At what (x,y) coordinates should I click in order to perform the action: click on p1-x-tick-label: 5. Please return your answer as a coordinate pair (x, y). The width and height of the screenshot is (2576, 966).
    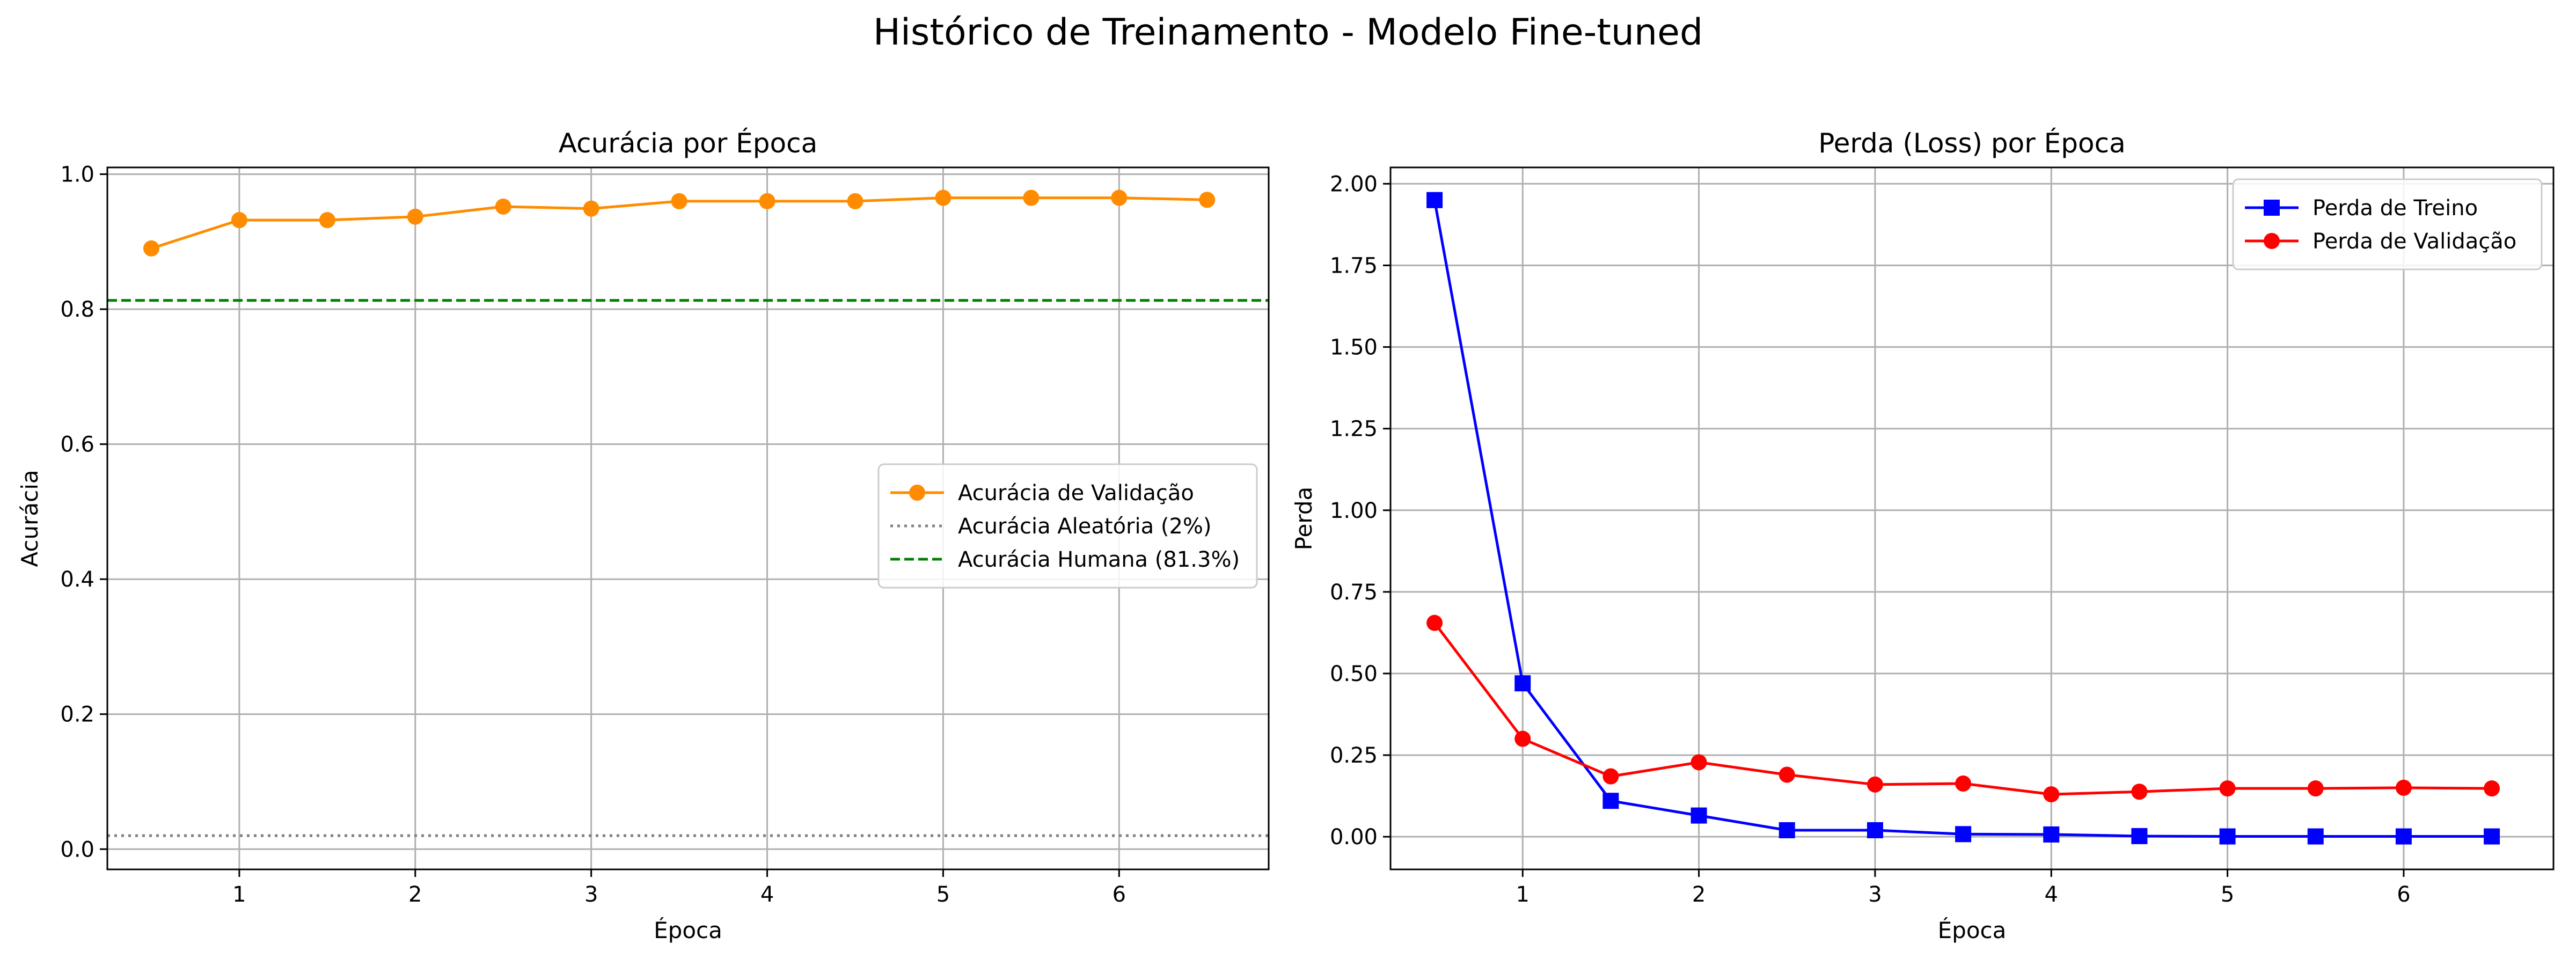
    Looking at the image, I should click on (2227, 894).